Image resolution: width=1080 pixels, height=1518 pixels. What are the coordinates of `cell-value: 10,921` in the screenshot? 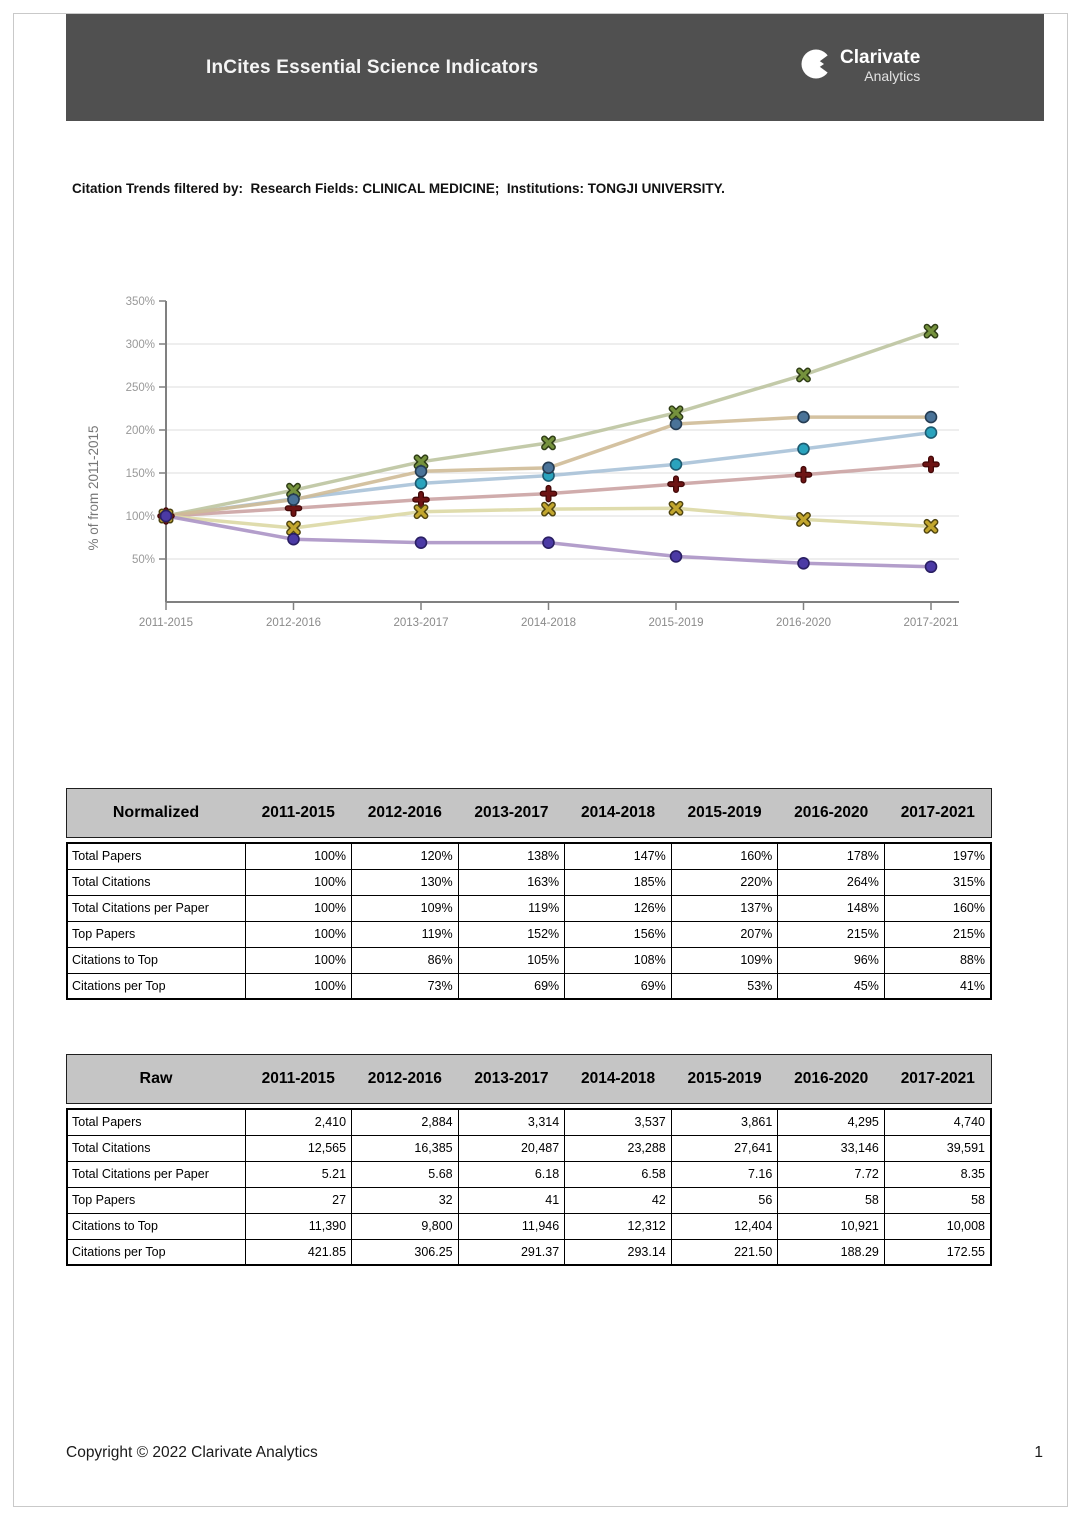 It's located at (831, 1226).